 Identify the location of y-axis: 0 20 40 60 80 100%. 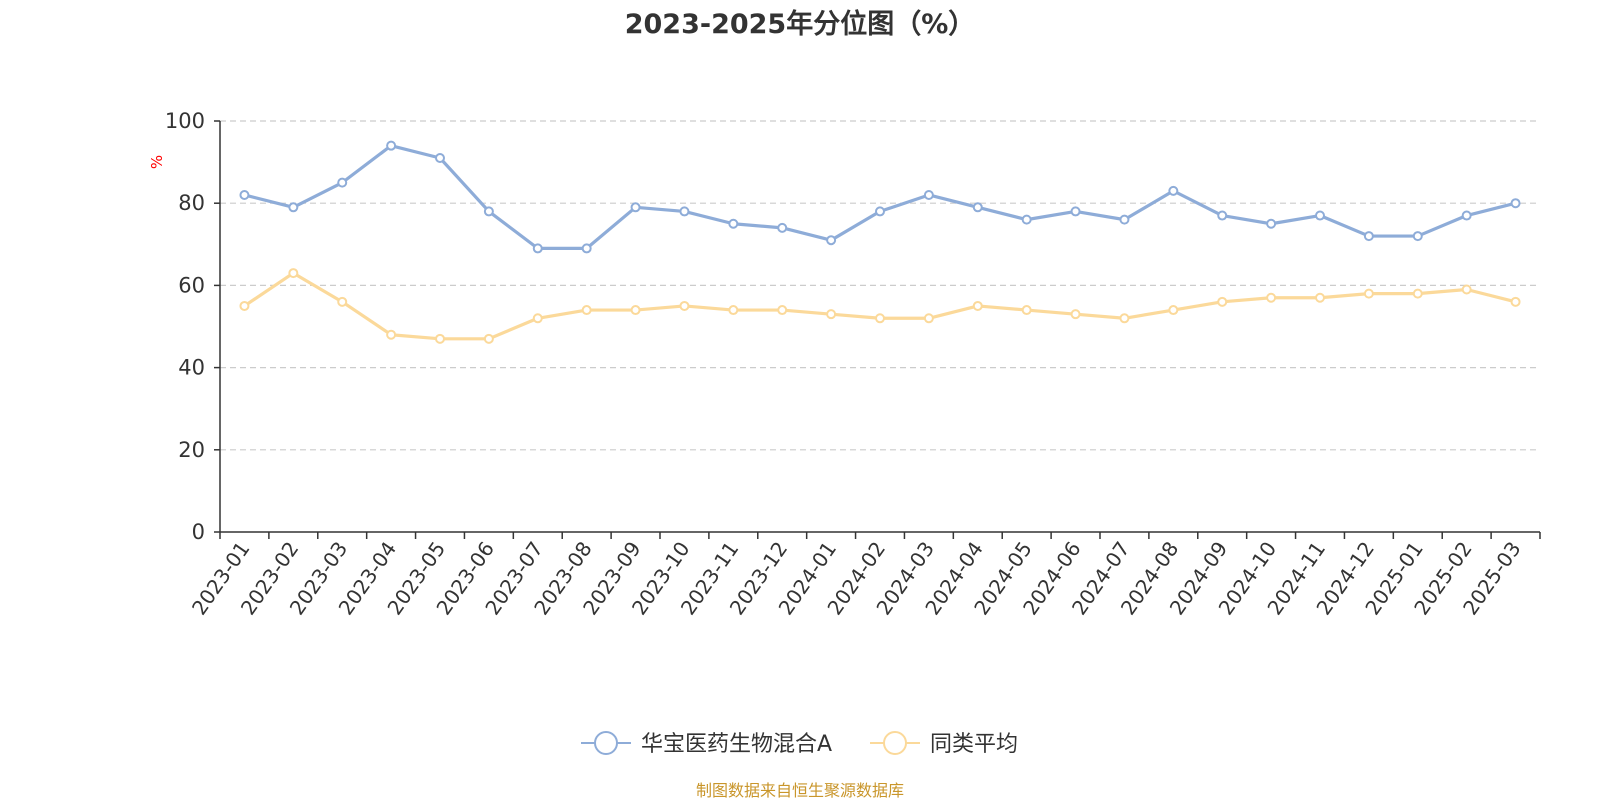
(184, 326).